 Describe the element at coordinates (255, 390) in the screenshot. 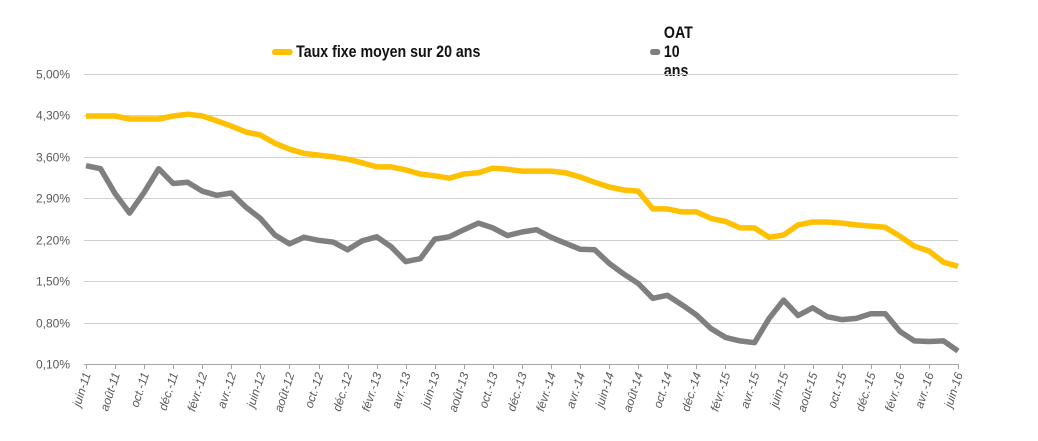

I see `x-tick-label: juin-12` at that location.